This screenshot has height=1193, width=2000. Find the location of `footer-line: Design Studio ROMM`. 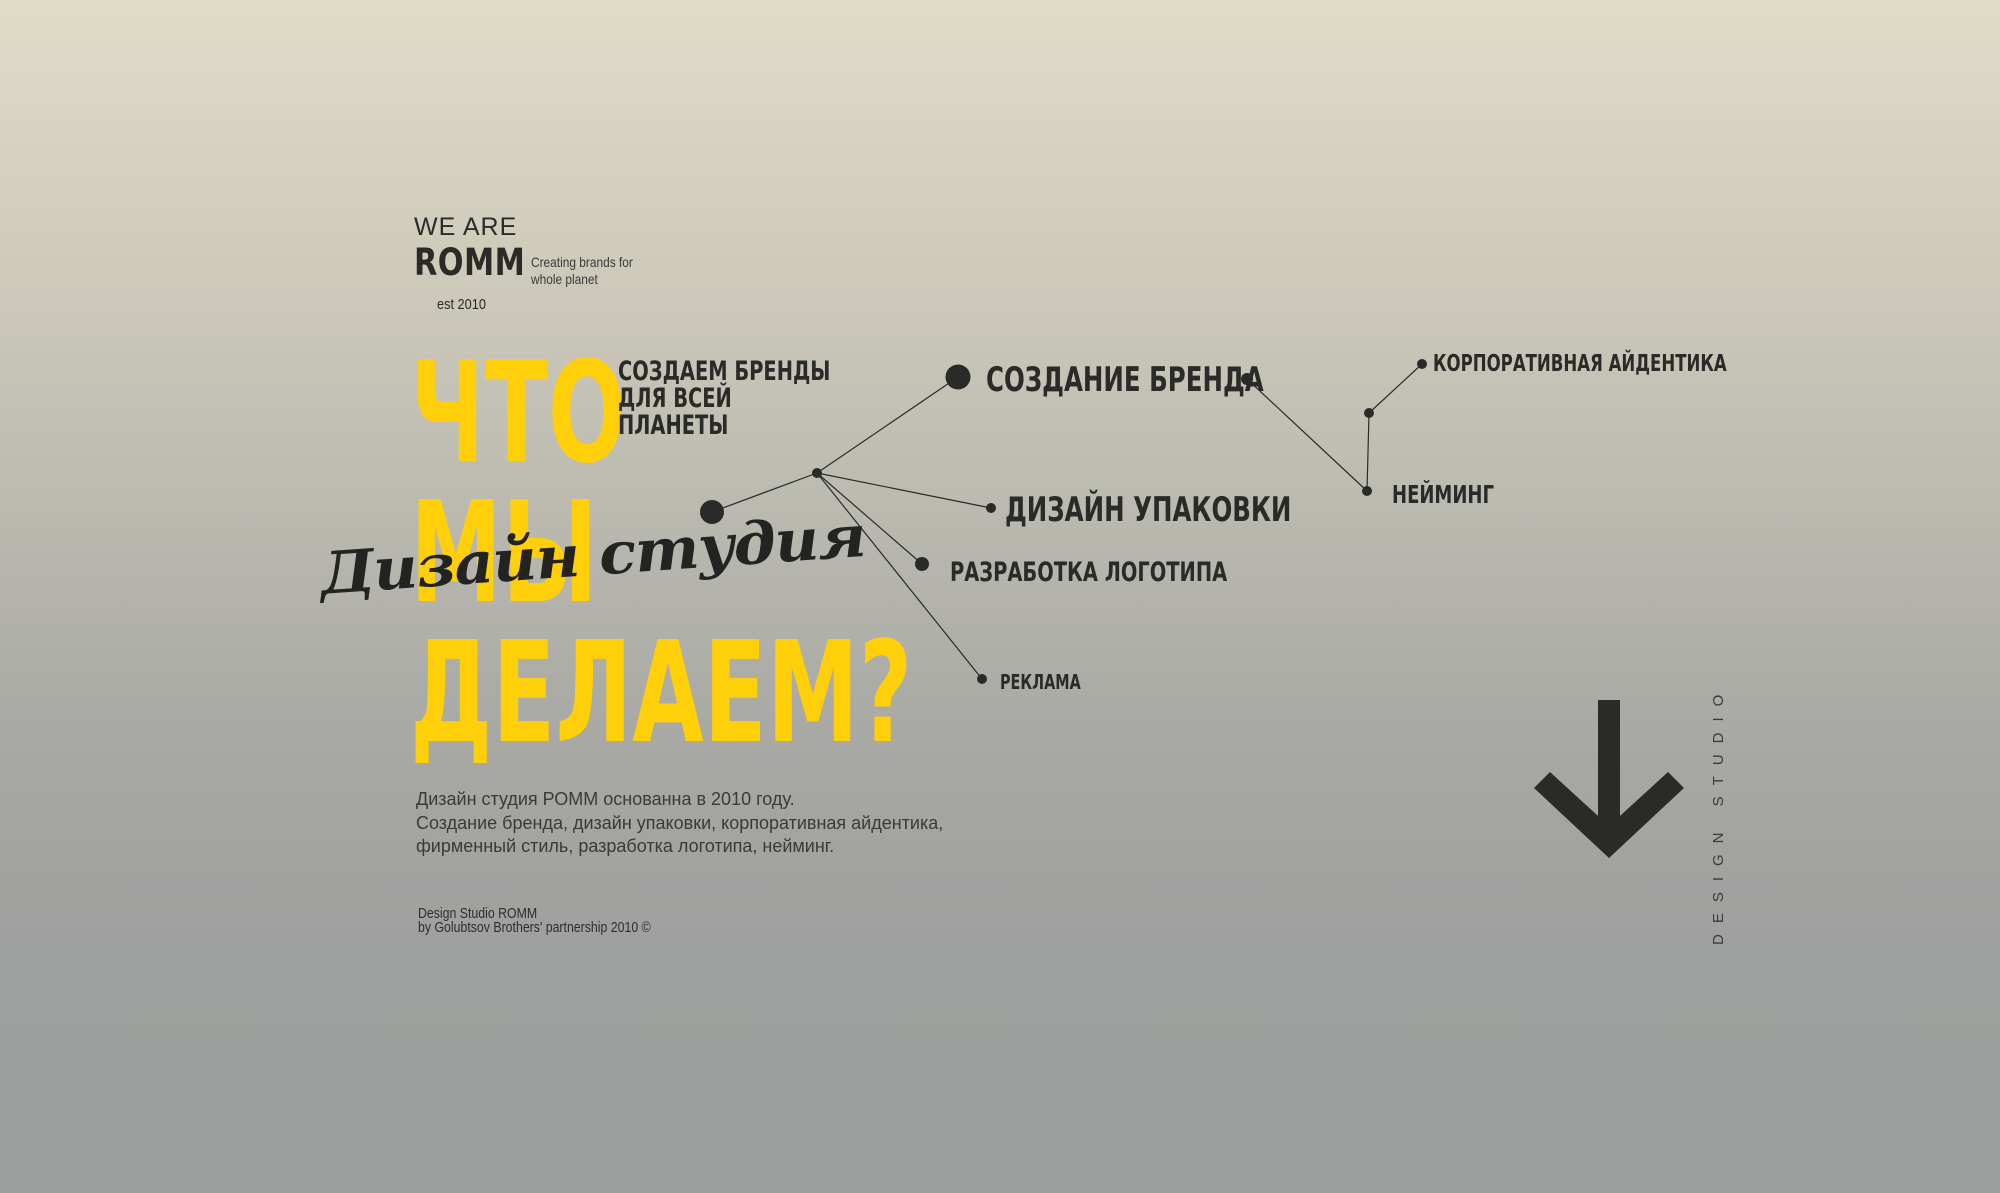

footer-line: Design Studio ROMM is located at coordinates (478, 914).